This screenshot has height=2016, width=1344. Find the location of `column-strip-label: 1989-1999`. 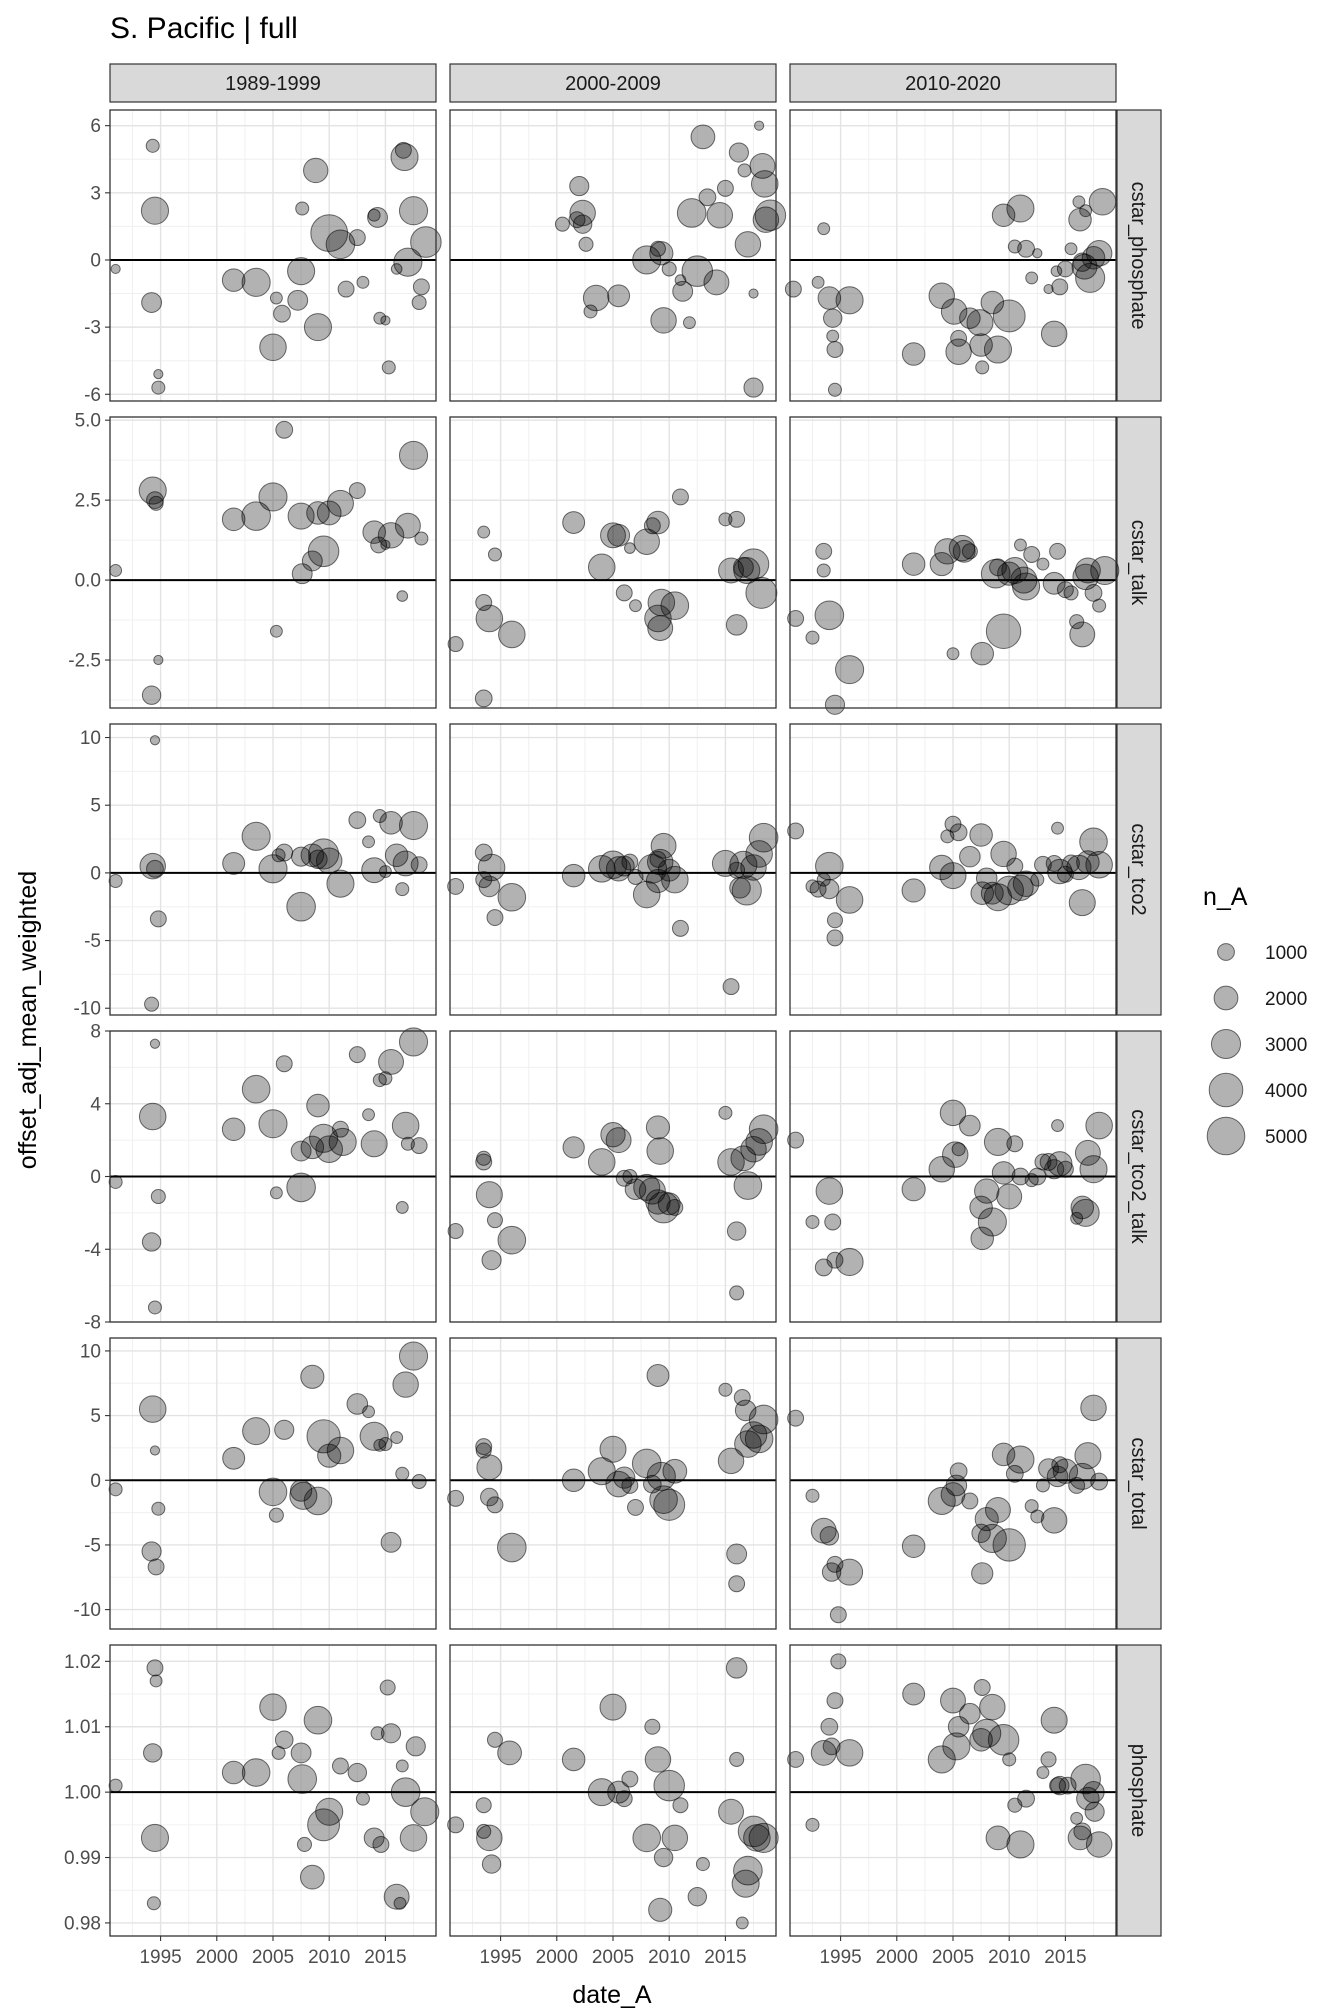

column-strip-label: 1989-1999 is located at coordinates (273, 84).